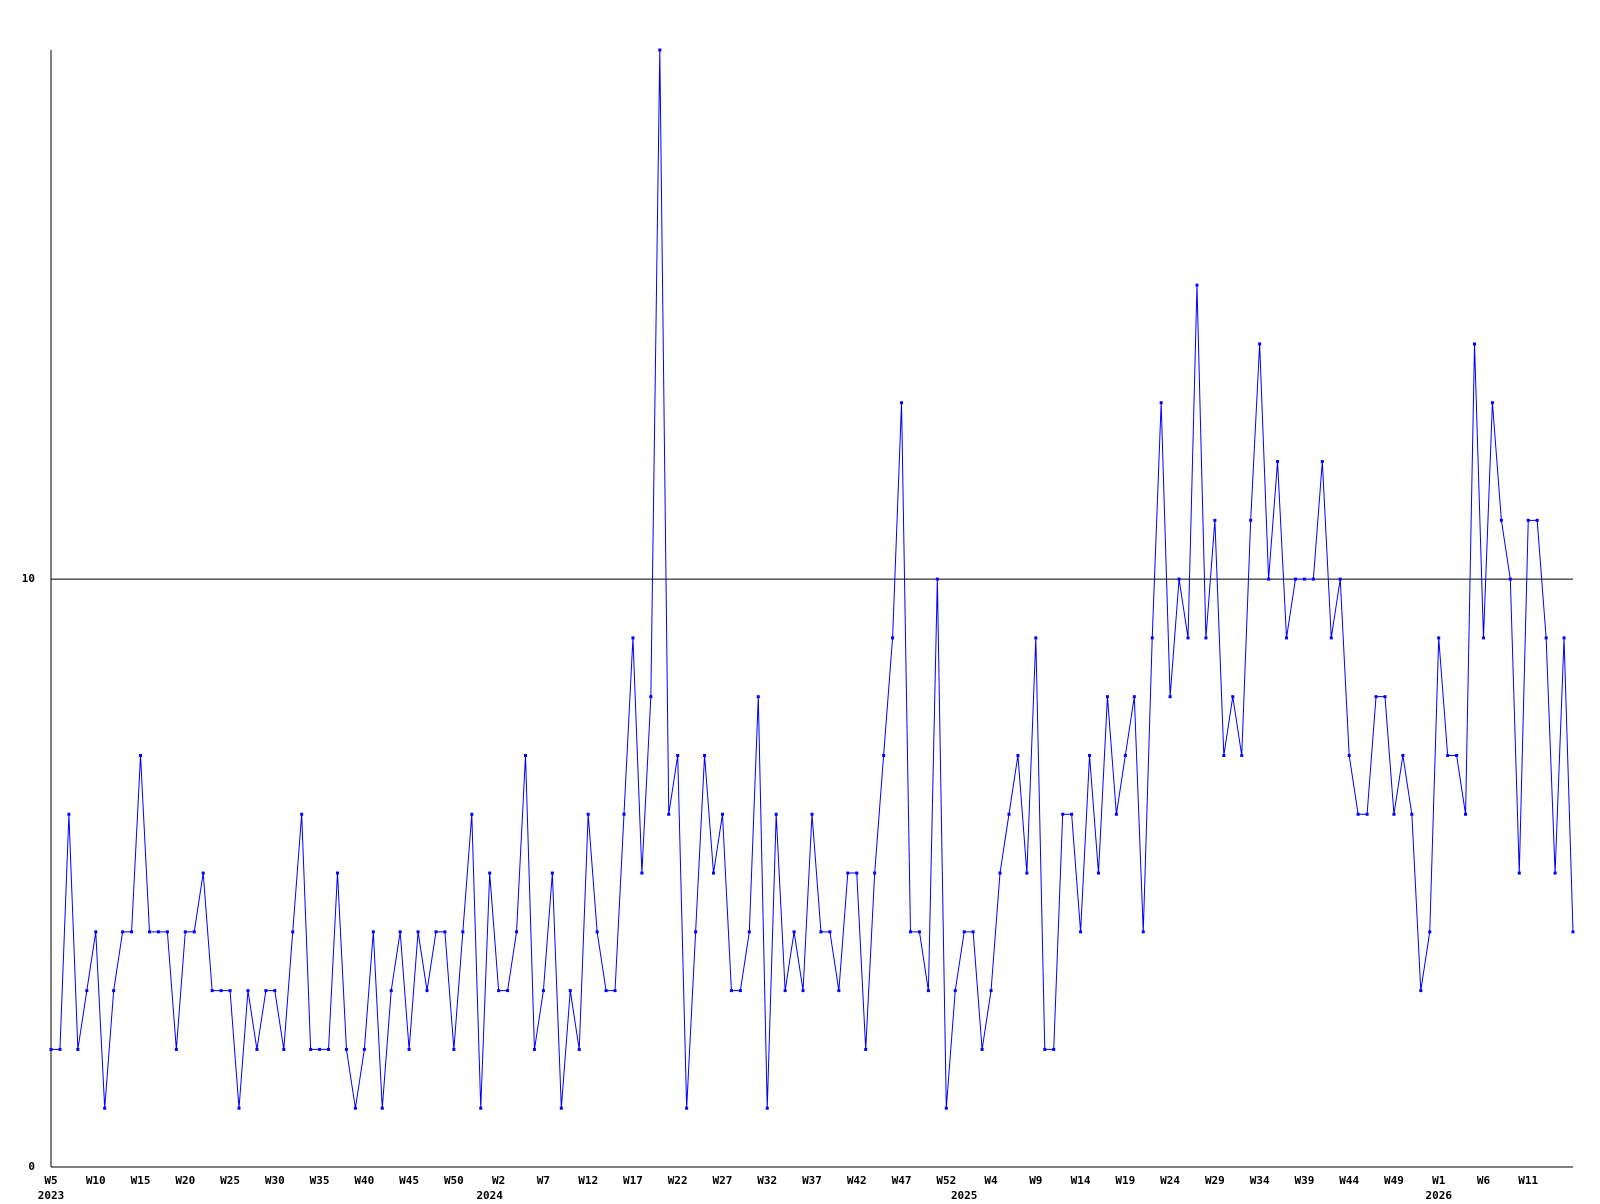  I want to click on x-tick-label: W52, so click(946, 1180).